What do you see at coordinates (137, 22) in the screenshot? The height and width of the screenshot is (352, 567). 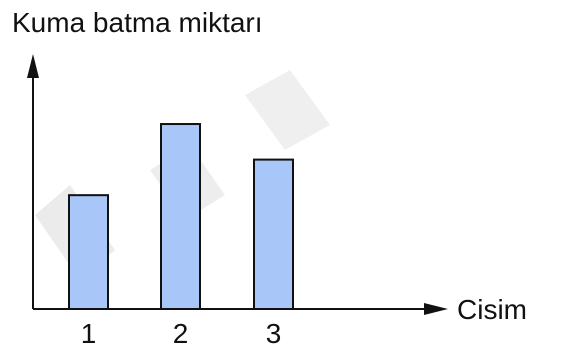 I see `y-axis-label: Kuma batma miktarı` at bounding box center [137, 22].